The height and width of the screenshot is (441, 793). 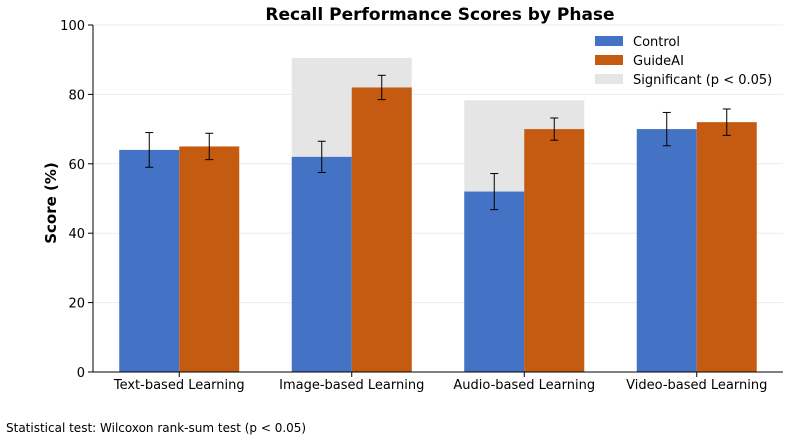 What do you see at coordinates (76, 234) in the screenshot?
I see `y-tick-label: 40` at bounding box center [76, 234].